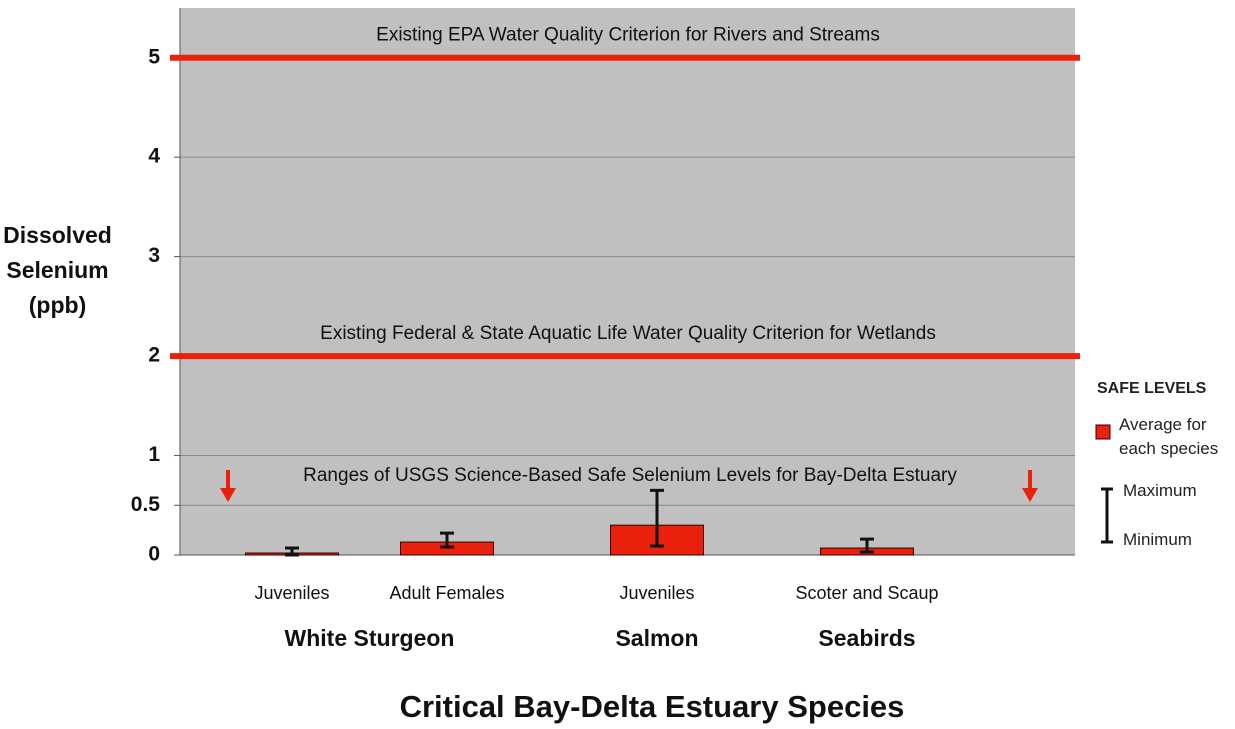  Describe the element at coordinates (1157, 539) in the screenshot. I see `legend-label: Minimum` at that location.